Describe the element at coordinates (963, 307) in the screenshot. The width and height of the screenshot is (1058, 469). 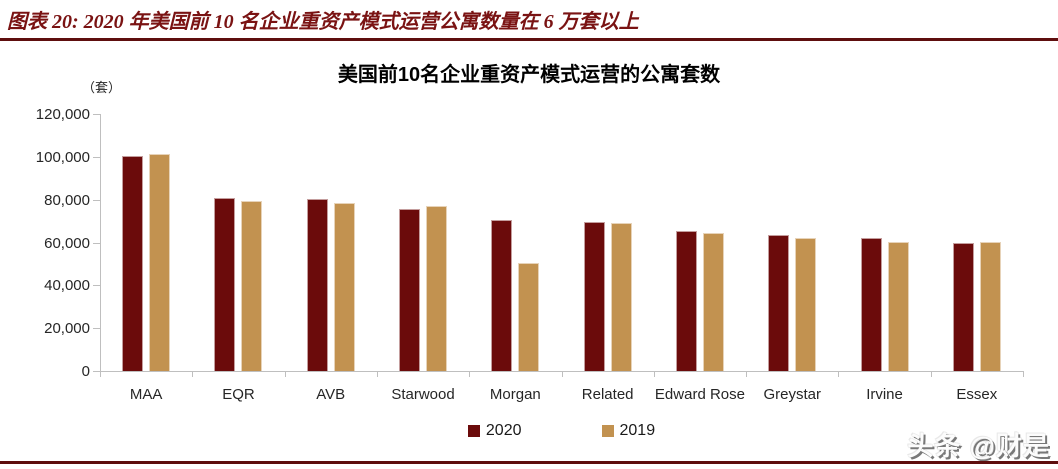
I see `bar-2020-essex` at that location.